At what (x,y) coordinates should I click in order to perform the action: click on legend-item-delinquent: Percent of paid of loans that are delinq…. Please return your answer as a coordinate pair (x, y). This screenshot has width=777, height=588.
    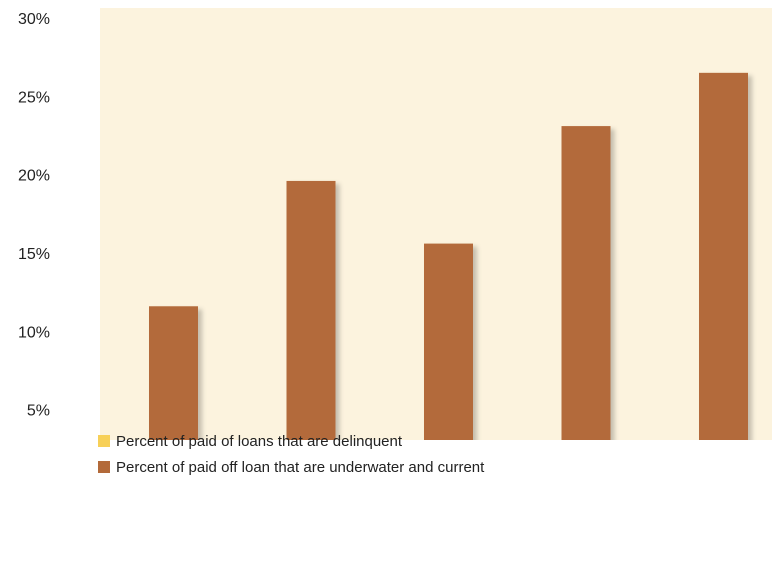
    Looking at the image, I should click on (291, 441).